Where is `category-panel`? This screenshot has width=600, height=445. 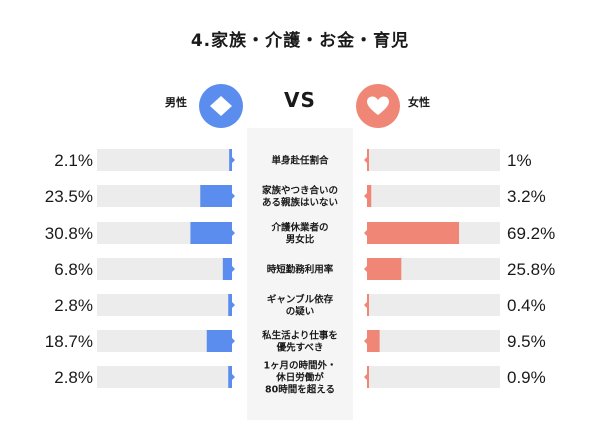 category-panel is located at coordinates (300, 274).